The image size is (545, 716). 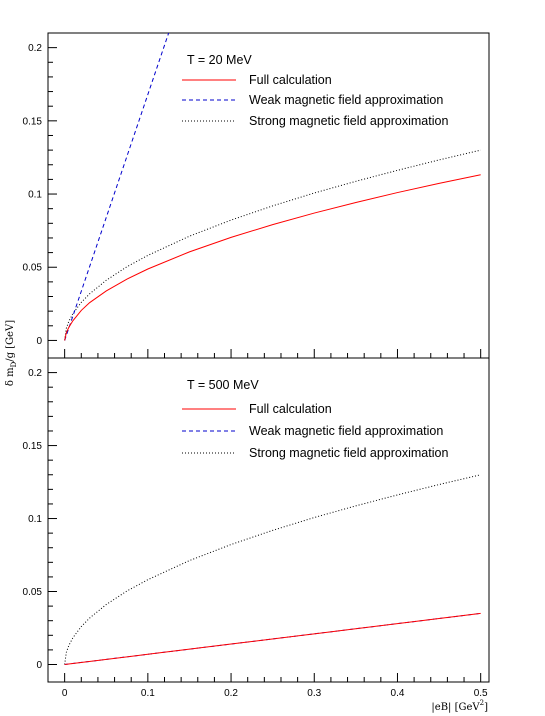 I want to click on y-axis-title-sub: D, so click(x=14, y=364).